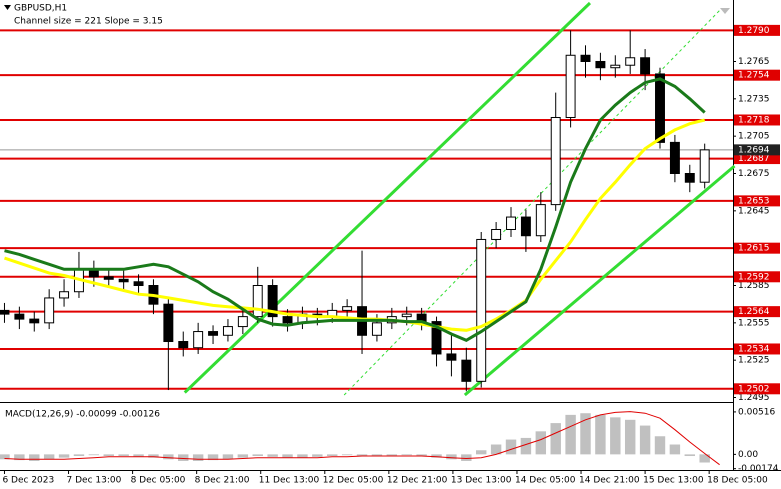 This screenshot has height=489, width=781. I want to click on y-tick-label: 1.2495, so click(754, 398).